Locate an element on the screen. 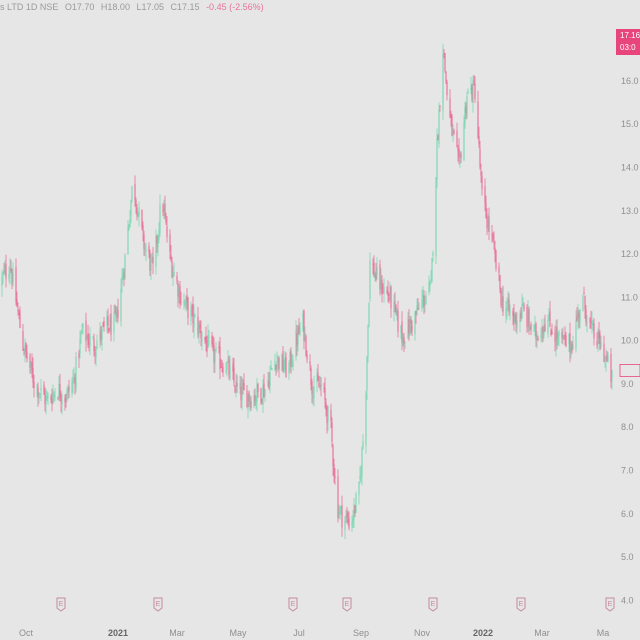  price-tick-label: 14.0 is located at coordinates (630, 168).